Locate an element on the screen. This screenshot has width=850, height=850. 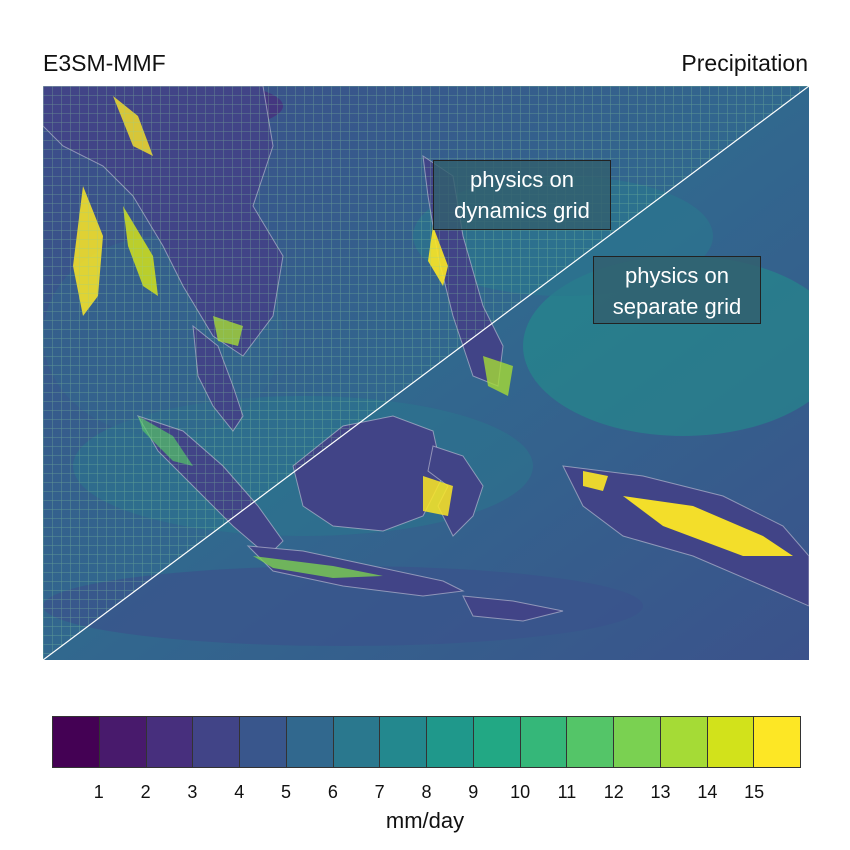
colorbar is located at coordinates (426, 742).